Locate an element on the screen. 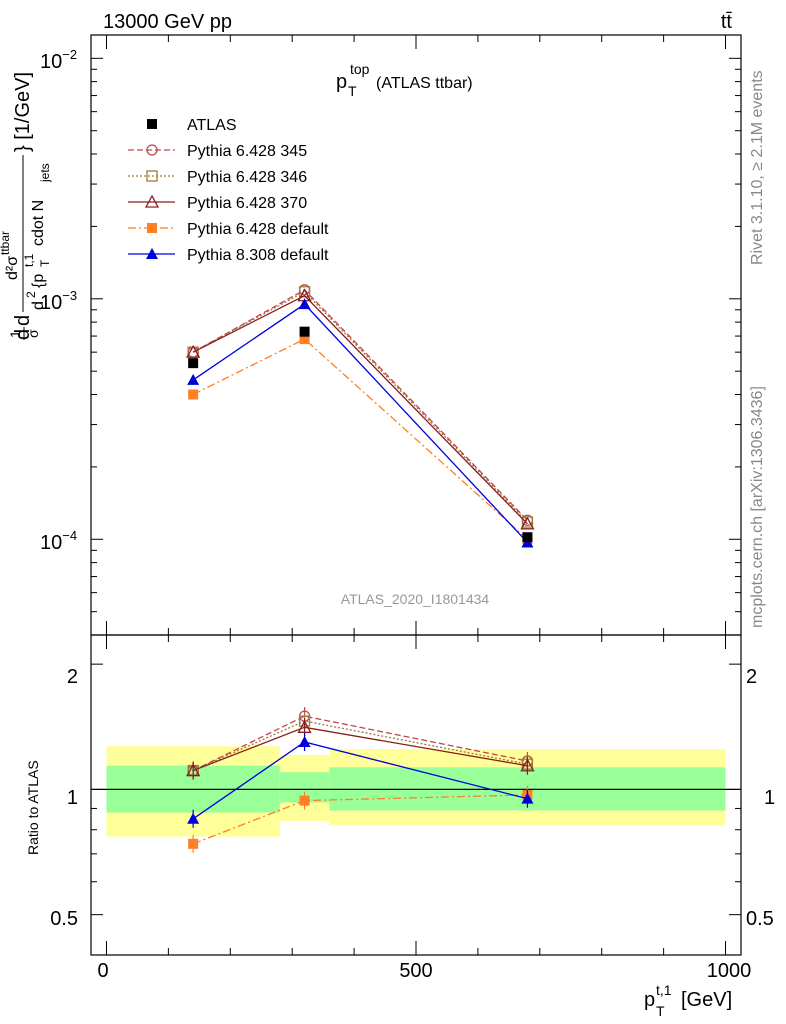 This screenshot has width=786, height=1024. svg-text: ttbar is located at coordinates (6, 243).